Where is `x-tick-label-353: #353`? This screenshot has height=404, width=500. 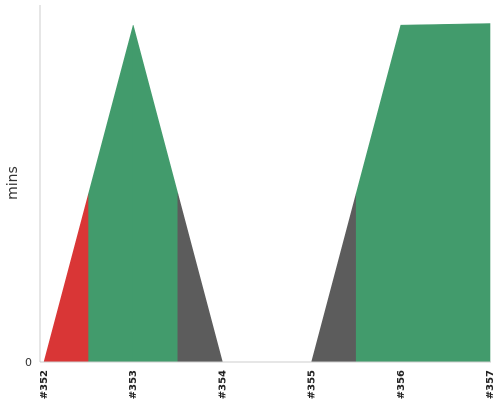
x-tick-label-353: #353 is located at coordinates (133, 384).